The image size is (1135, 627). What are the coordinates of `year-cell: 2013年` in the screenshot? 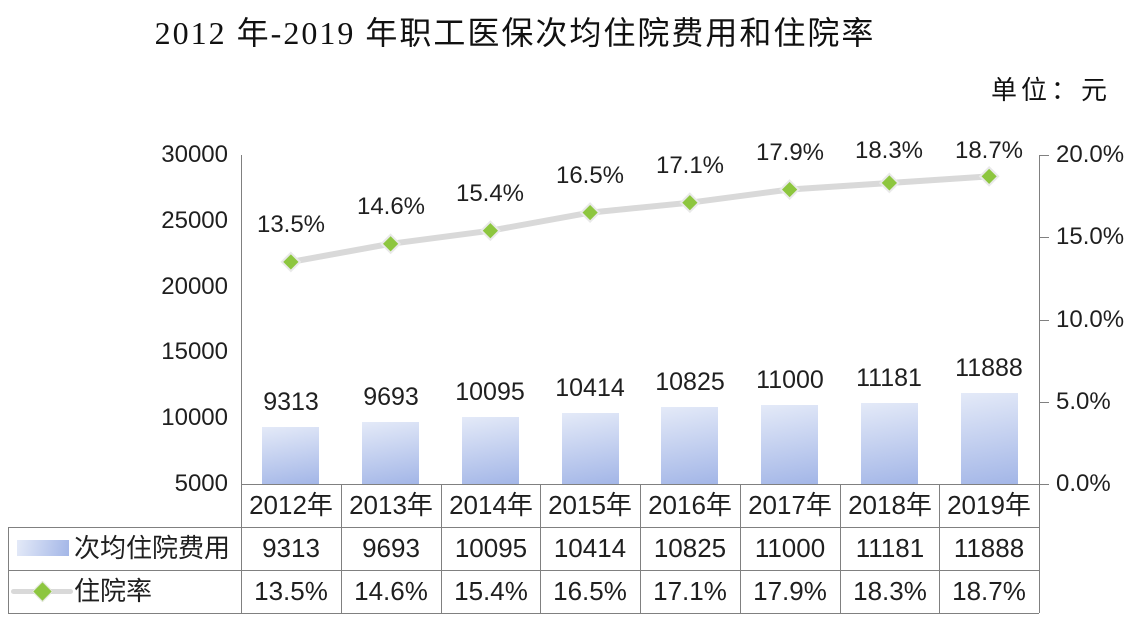 It's located at (391, 505).